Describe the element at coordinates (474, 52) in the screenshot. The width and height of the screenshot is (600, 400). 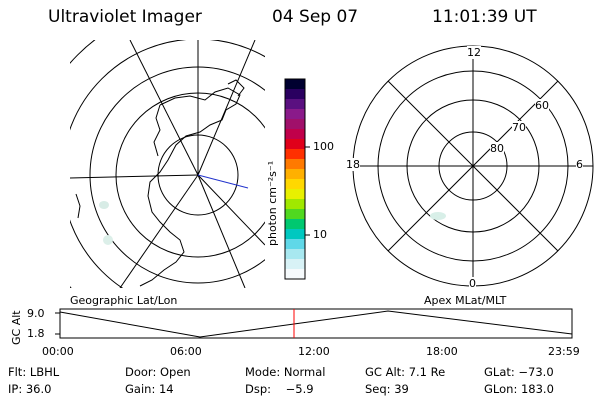
I see `mlt-label-12: 12` at that location.